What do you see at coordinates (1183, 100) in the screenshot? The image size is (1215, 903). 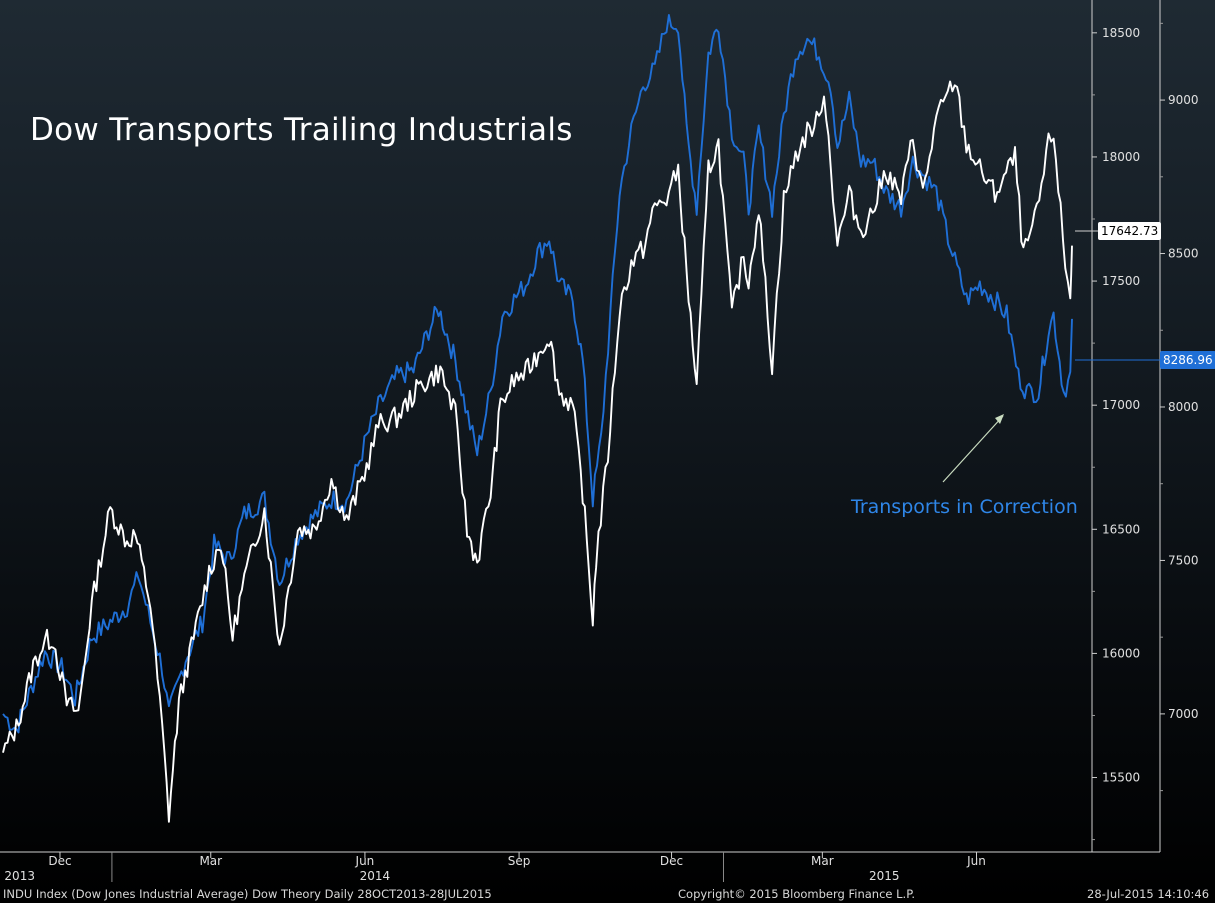 I see `right-axis-tick-label: 9000` at bounding box center [1183, 100].